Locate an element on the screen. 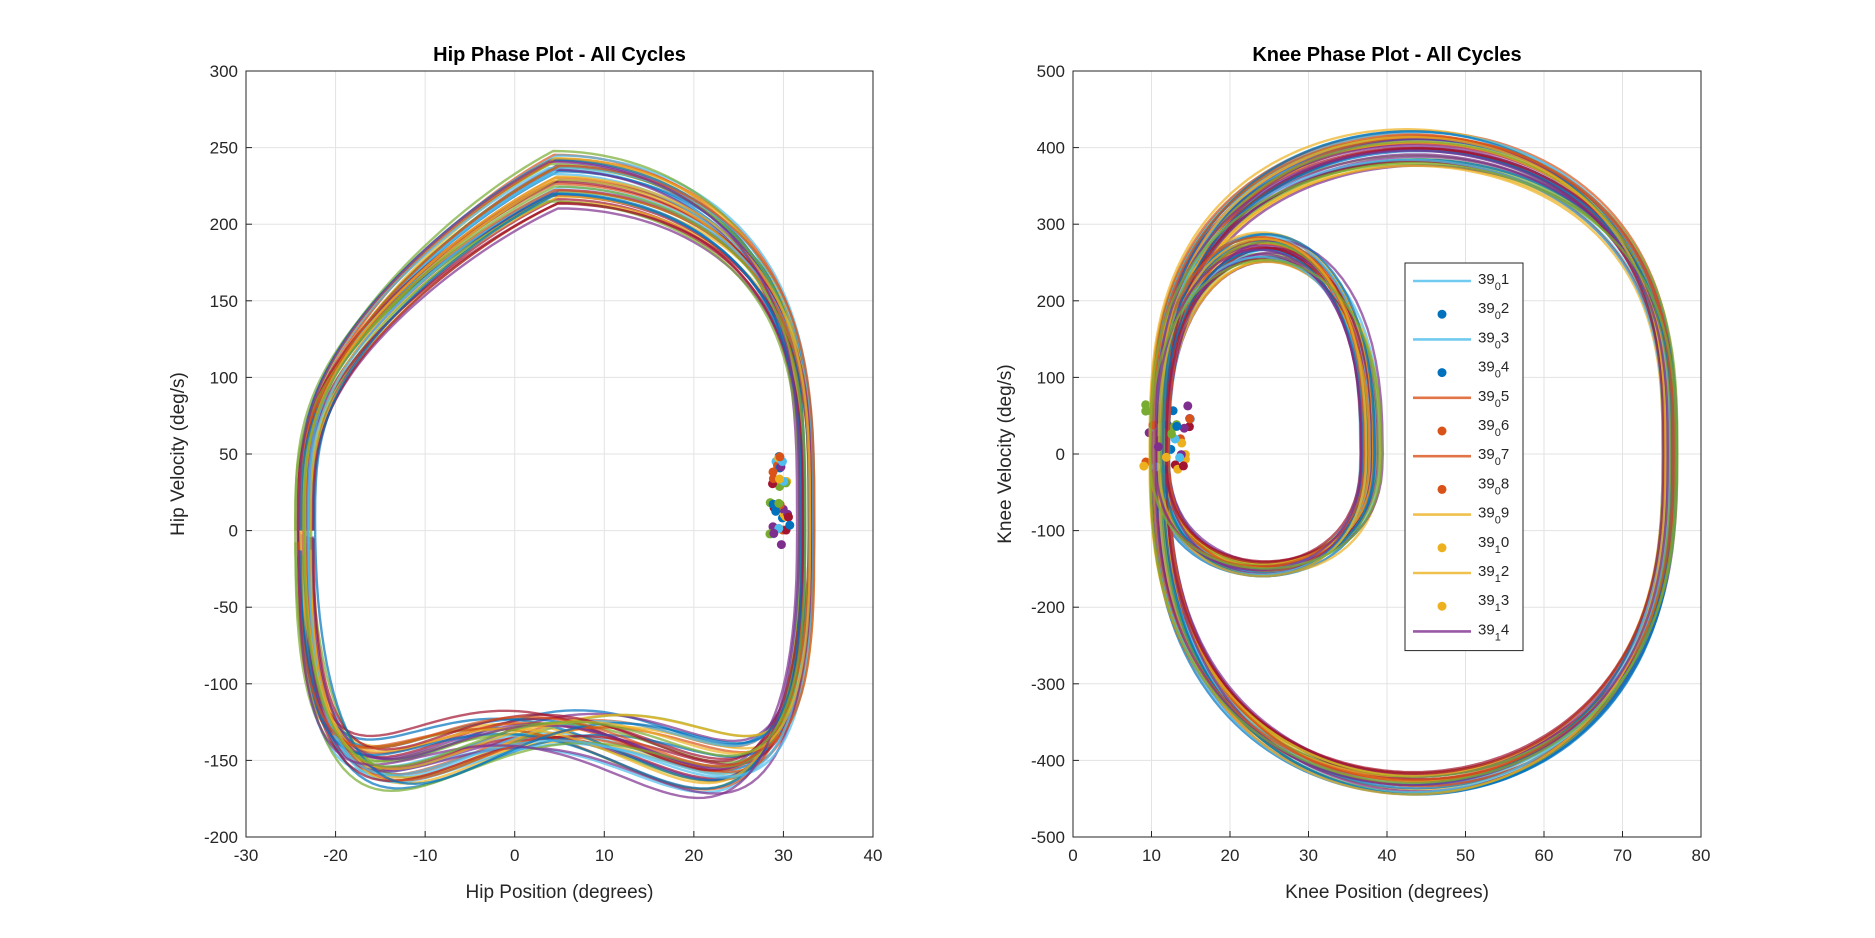 The width and height of the screenshot is (1875, 938). knee-legend-entry: 3908 is located at coordinates (1473, 486).